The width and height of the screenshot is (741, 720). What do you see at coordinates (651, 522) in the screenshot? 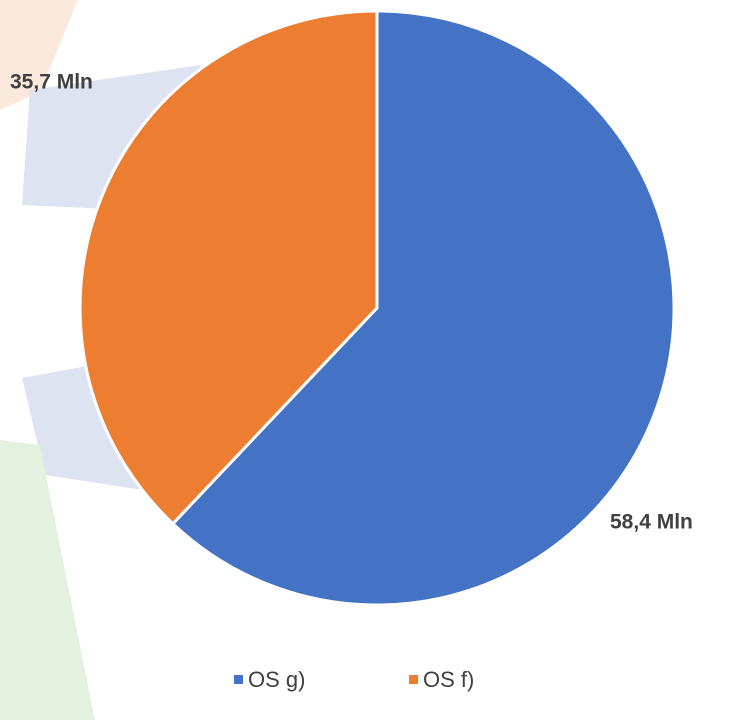
I see `data-label: 58,4 Mln` at bounding box center [651, 522].